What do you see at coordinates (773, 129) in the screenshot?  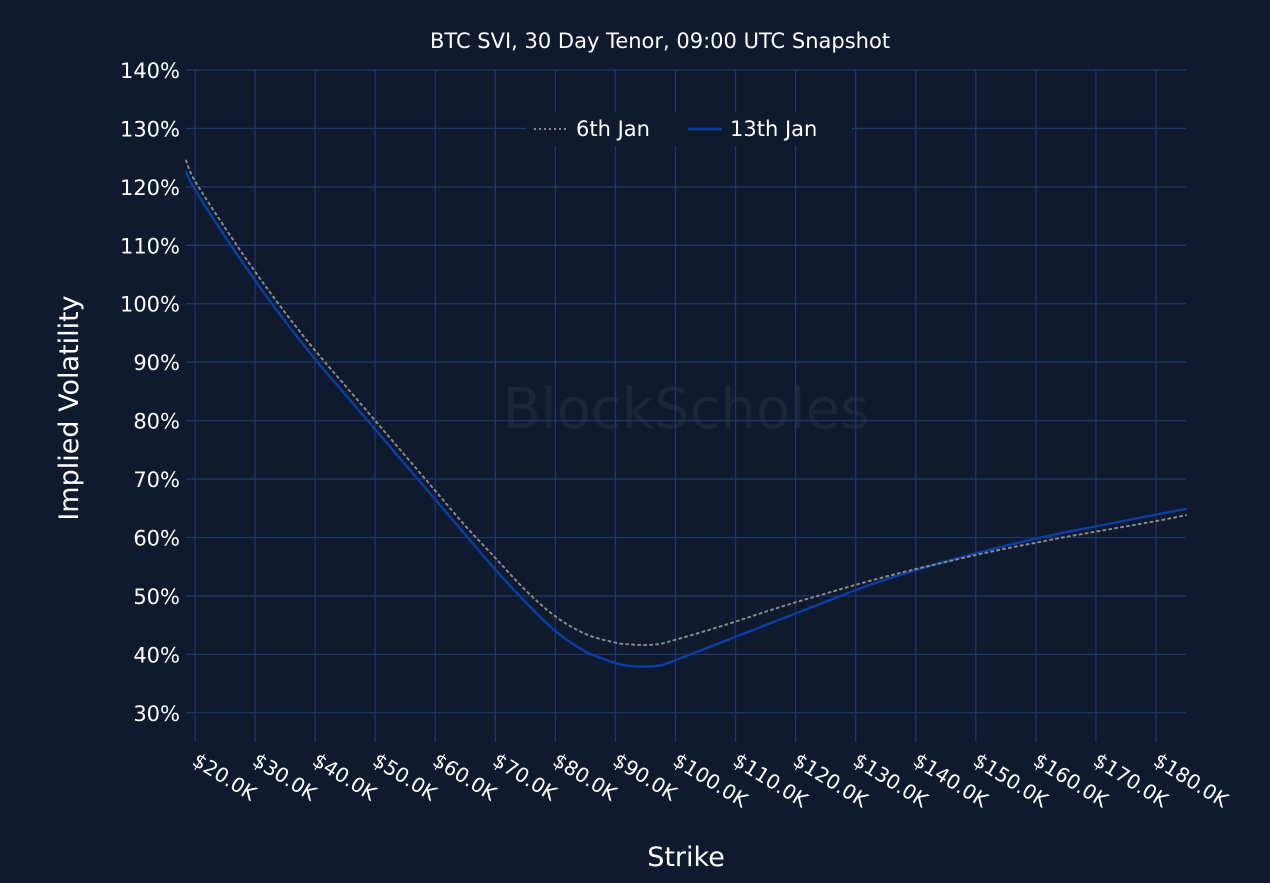 I see `legend-label-13th-jan: 13th Jan` at bounding box center [773, 129].